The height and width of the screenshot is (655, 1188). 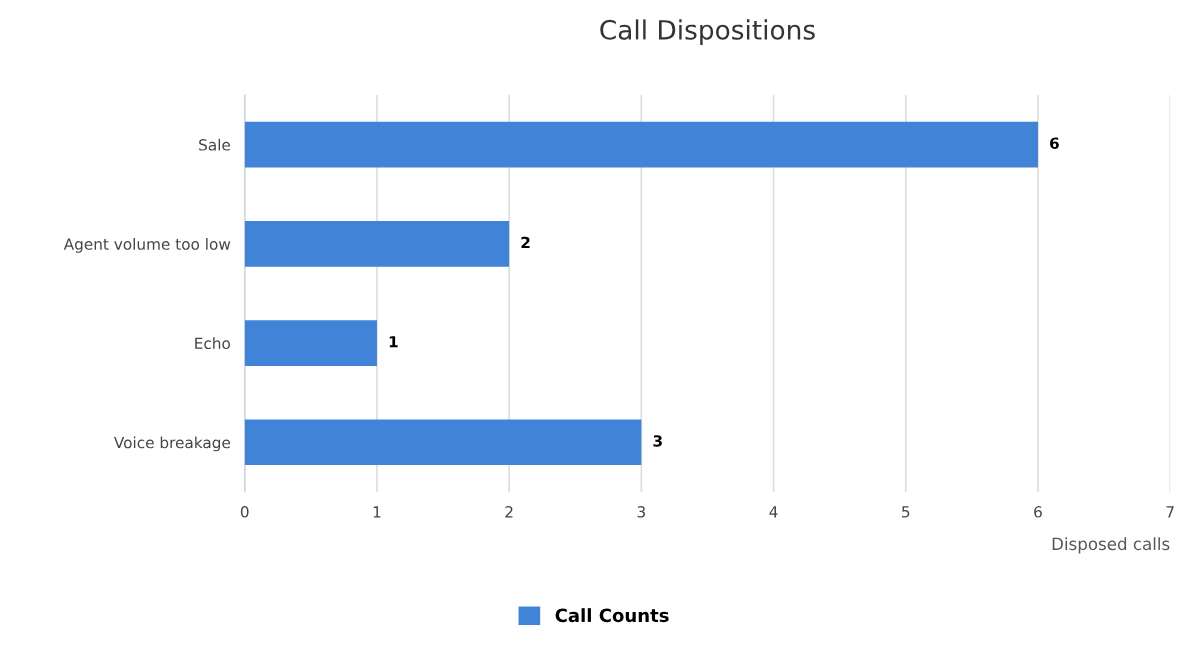 What do you see at coordinates (657, 441) in the screenshot?
I see `data-label: 3` at bounding box center [657, 441].